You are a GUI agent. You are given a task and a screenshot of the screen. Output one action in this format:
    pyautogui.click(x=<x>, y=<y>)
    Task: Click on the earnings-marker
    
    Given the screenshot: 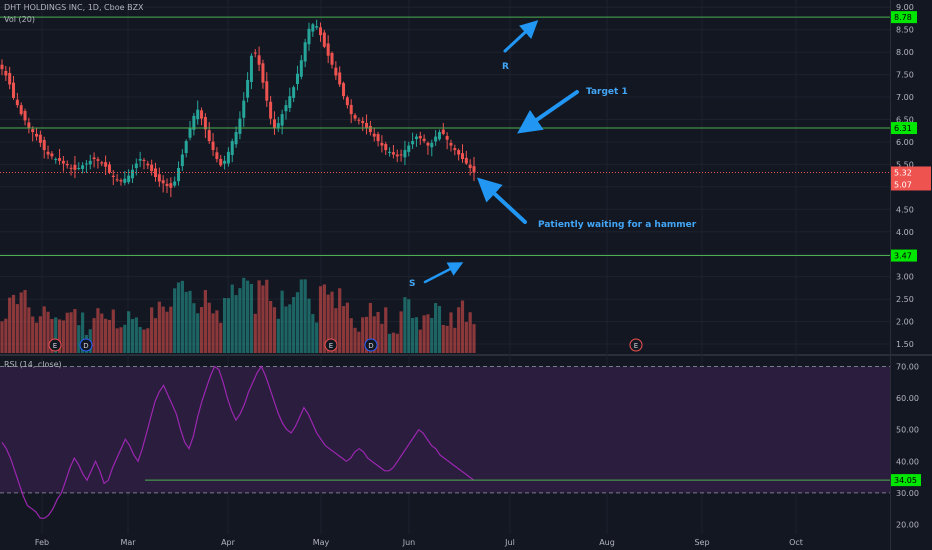 What is the action you would take?
    pyautogui.click(x=331, y=345)
    